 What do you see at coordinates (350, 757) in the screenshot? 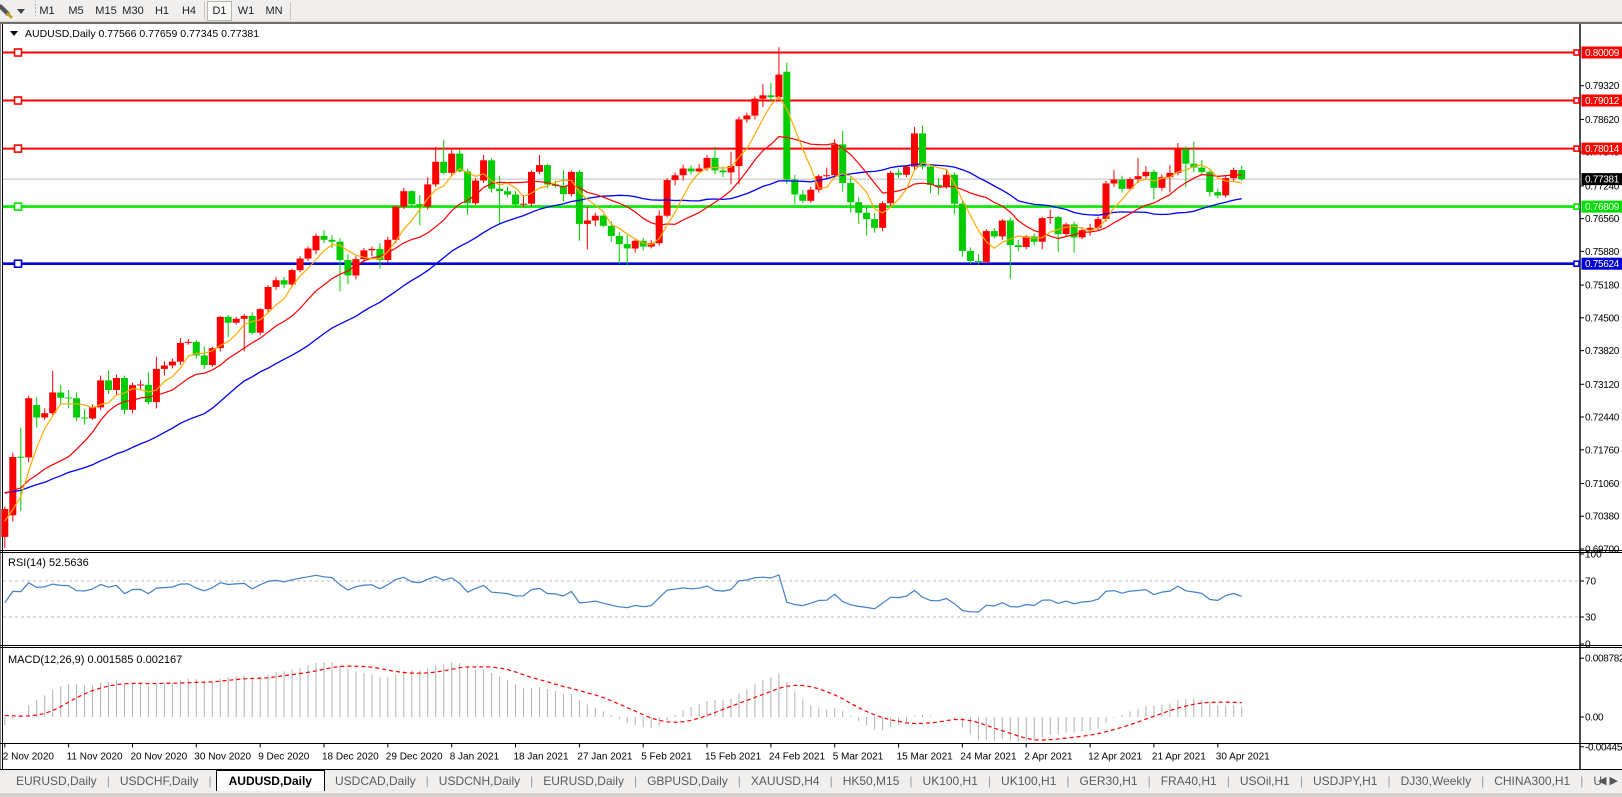
I see `svg-text: 18 Dec 2020` at bounding box center [350, 757].